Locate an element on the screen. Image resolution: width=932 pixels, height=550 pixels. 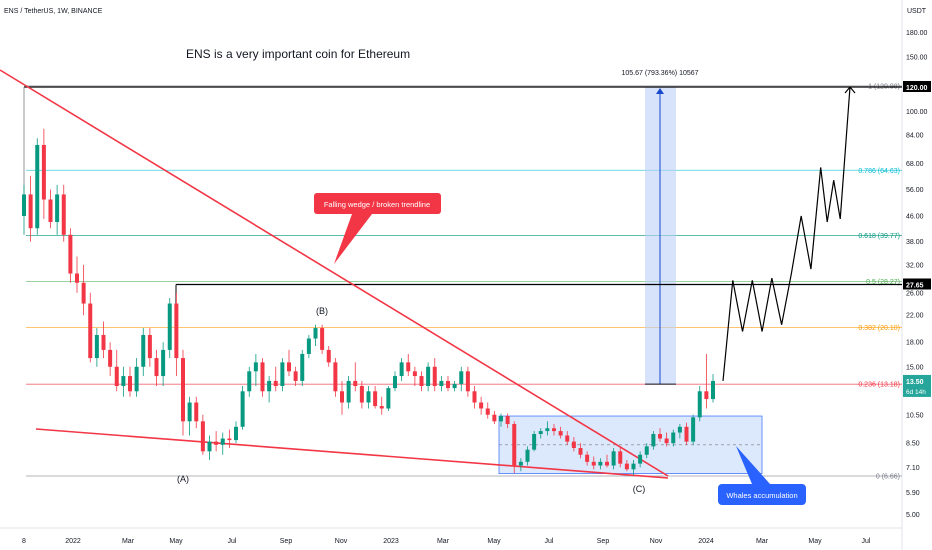
wedge-callout: Falling wedge / broken trendline is located at coordinates (377, 228).